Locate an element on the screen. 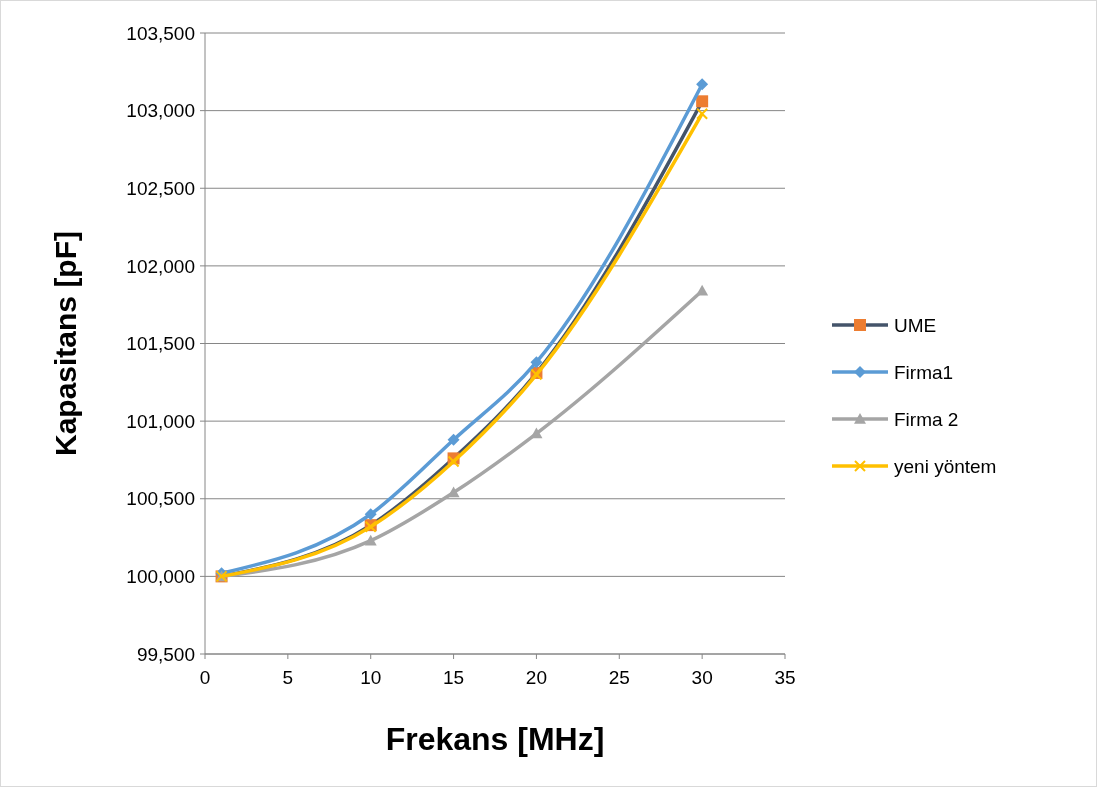  x-tick-label: 30 is located at coordinates (702, 677).